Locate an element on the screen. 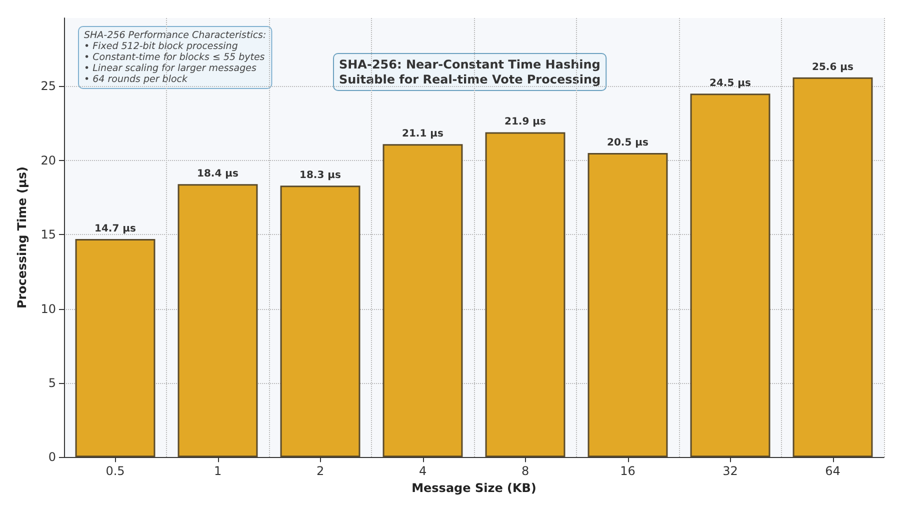 This screenshot has width=904, height=507. x-tick-label: 0.5 is located at coordinates (115, 471).